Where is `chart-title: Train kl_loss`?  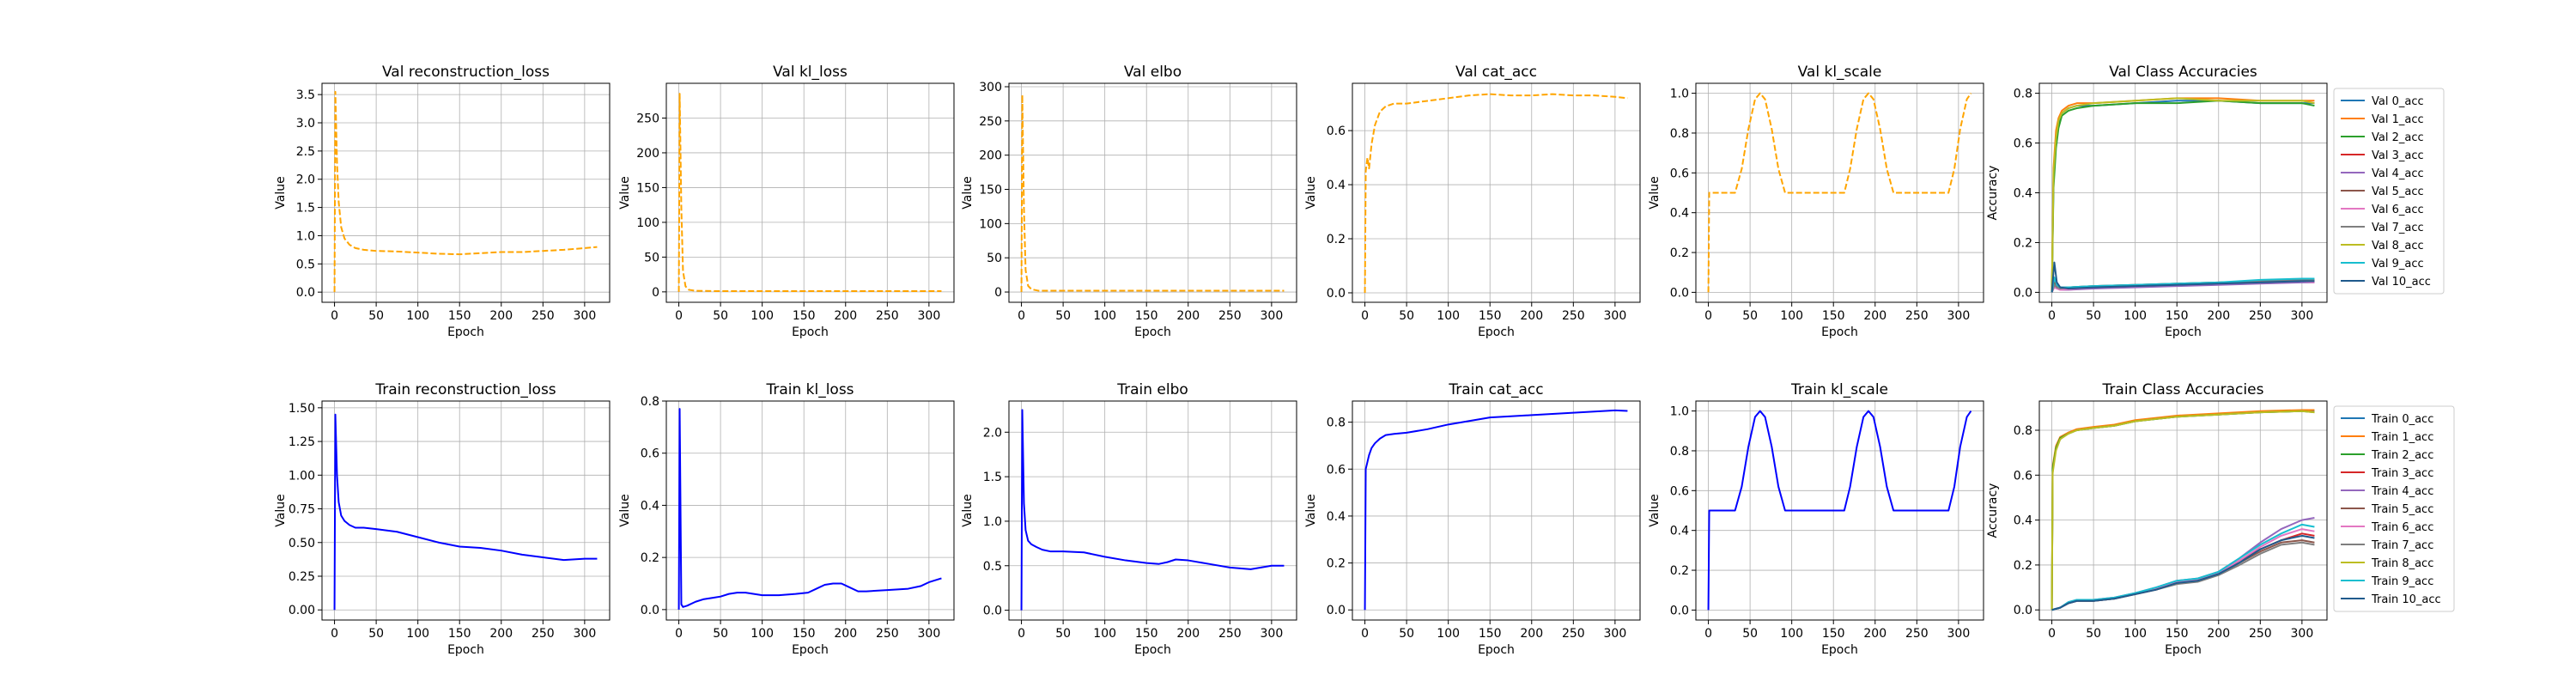
chart-title: Train kl_loss is located at coordinates (810, 389).